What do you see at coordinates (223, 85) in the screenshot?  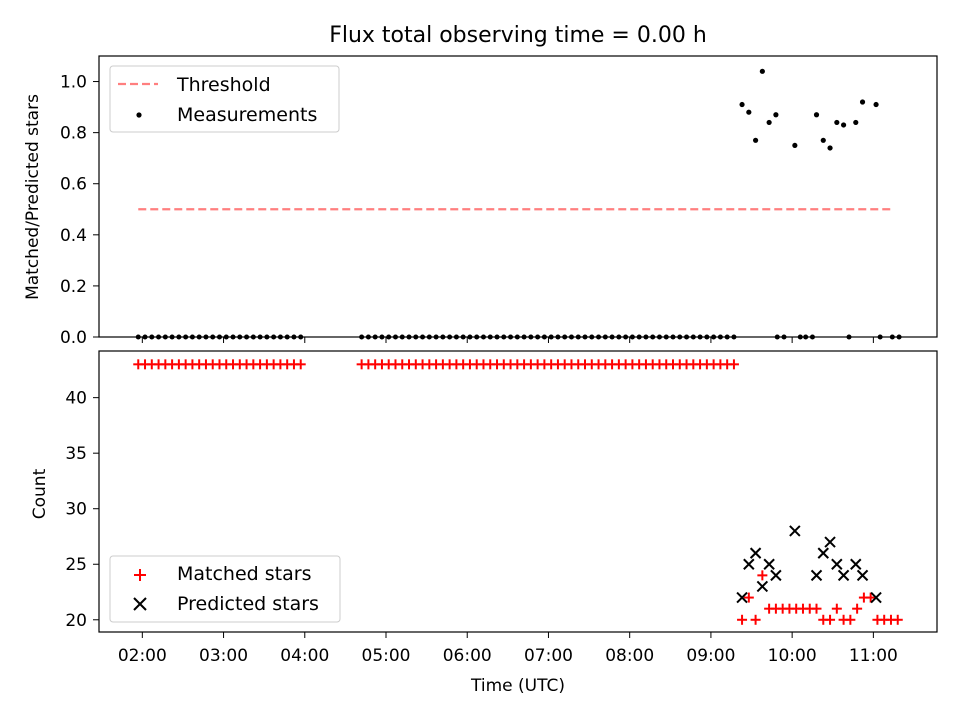 I see `legend-threshold-label: Threshold` at bounding box center [223, 85].